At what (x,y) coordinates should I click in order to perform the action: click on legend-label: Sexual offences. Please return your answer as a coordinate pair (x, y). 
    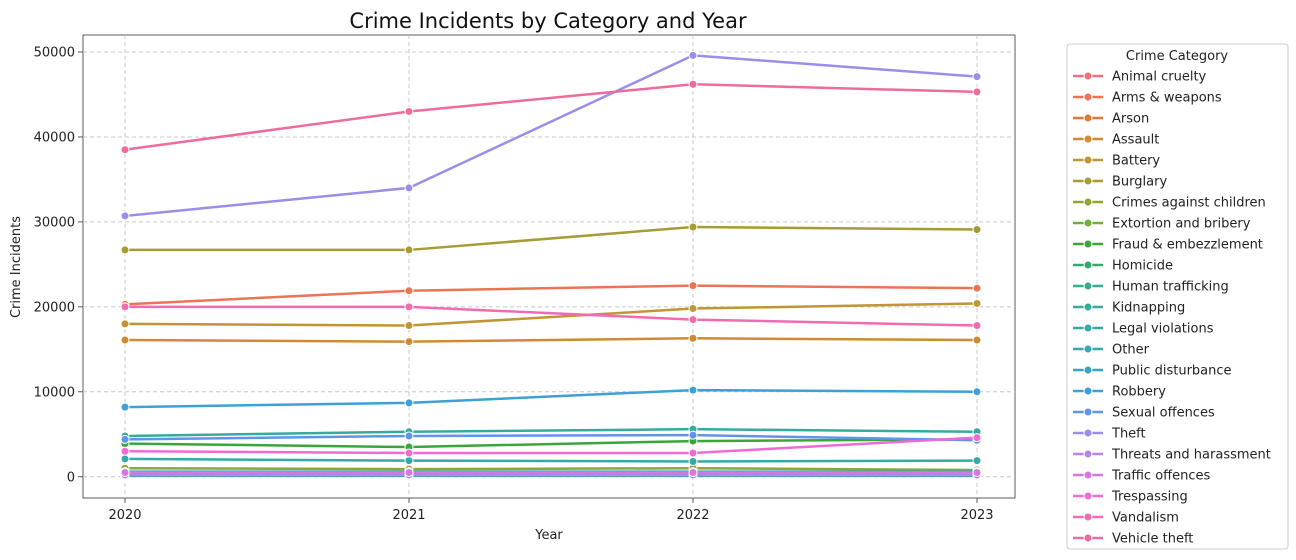
    Looking at the image, I should click on (1163, 413).